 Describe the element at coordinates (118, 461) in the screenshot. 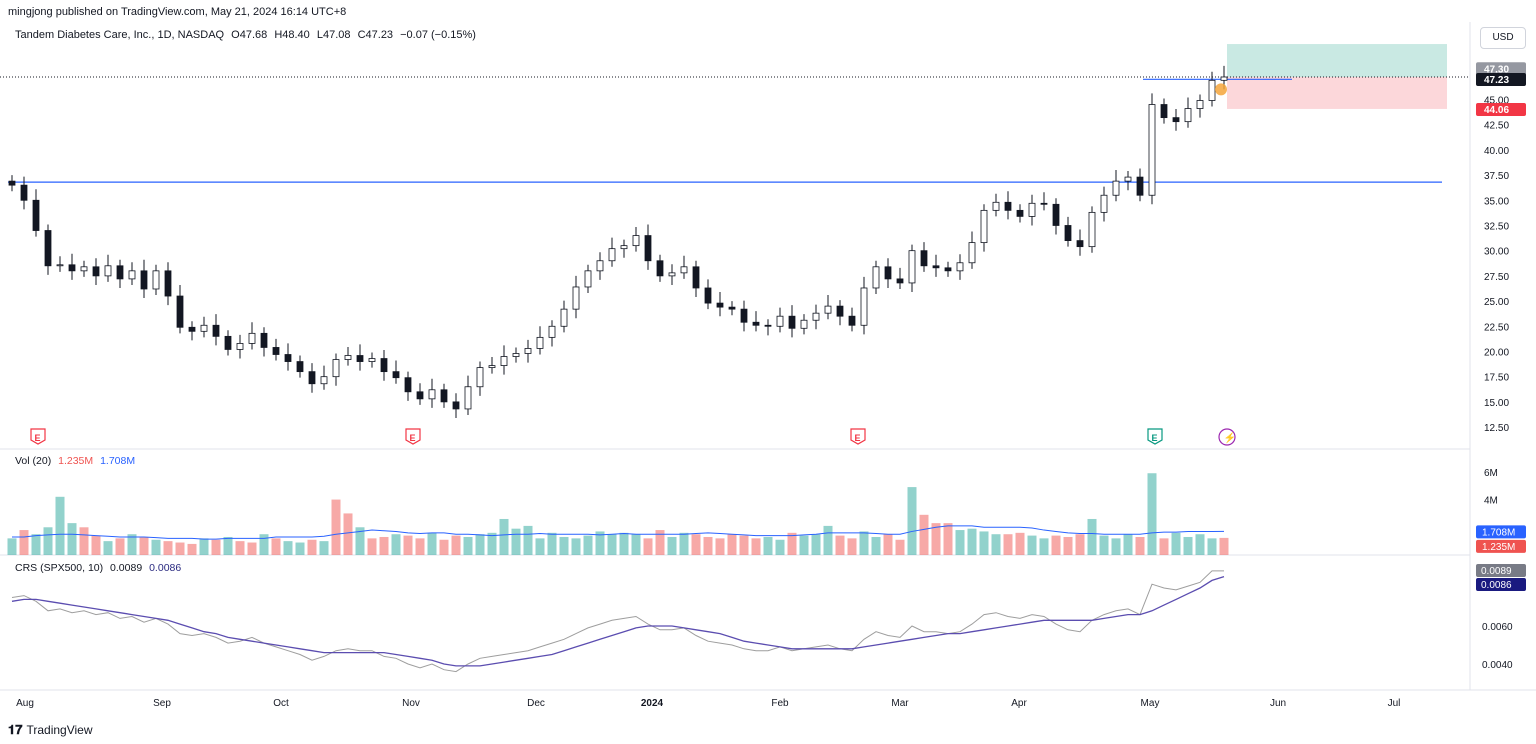

I see `volume-avg-value: 1.708M` at that location.